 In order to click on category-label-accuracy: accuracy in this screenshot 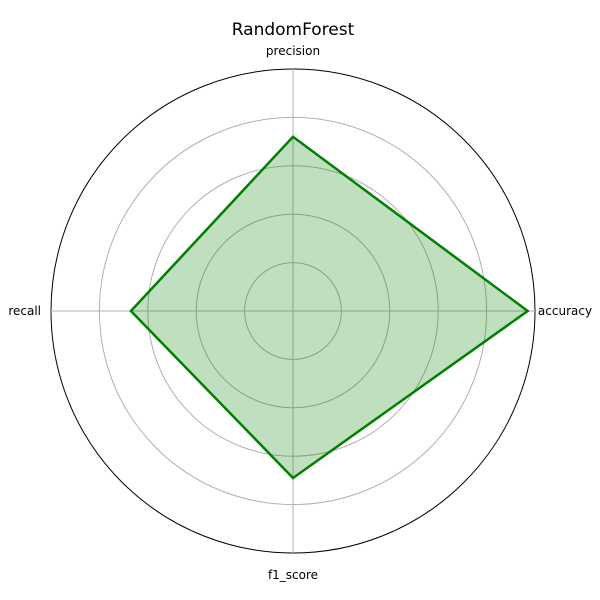, I will do `click(565, 311)`.